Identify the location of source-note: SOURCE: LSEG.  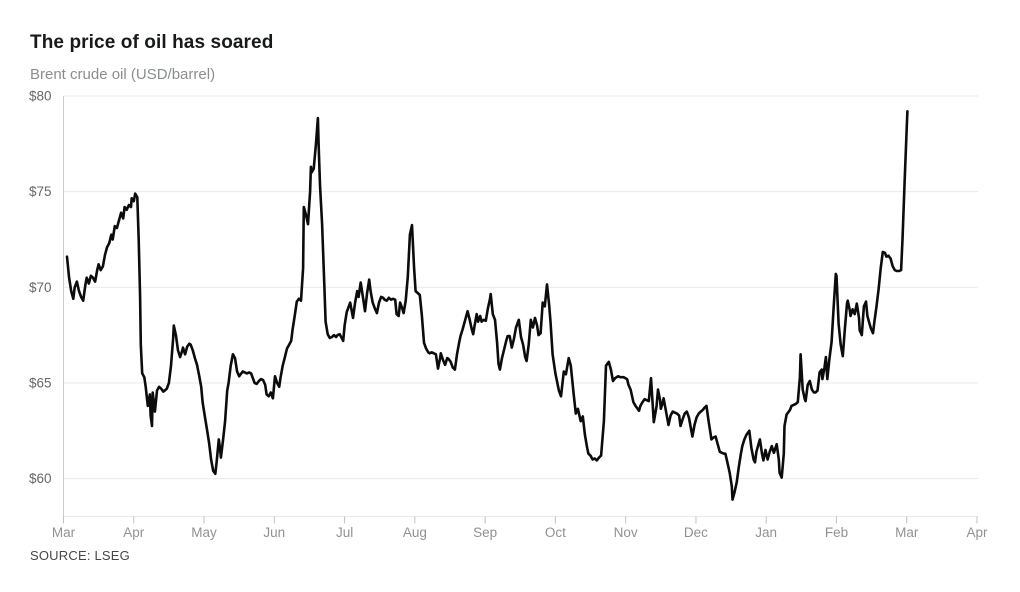
(80, 555).